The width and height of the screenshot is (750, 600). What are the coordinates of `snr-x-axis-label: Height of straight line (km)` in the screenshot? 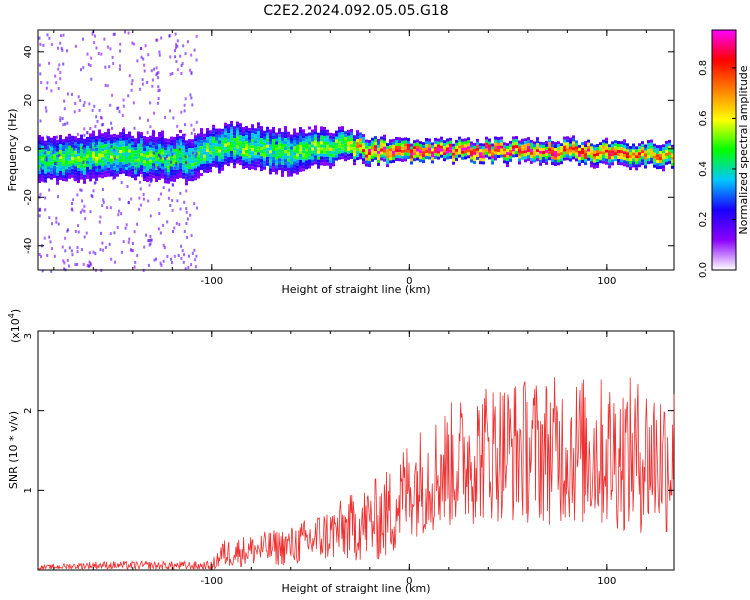 It's located at (355, 588).